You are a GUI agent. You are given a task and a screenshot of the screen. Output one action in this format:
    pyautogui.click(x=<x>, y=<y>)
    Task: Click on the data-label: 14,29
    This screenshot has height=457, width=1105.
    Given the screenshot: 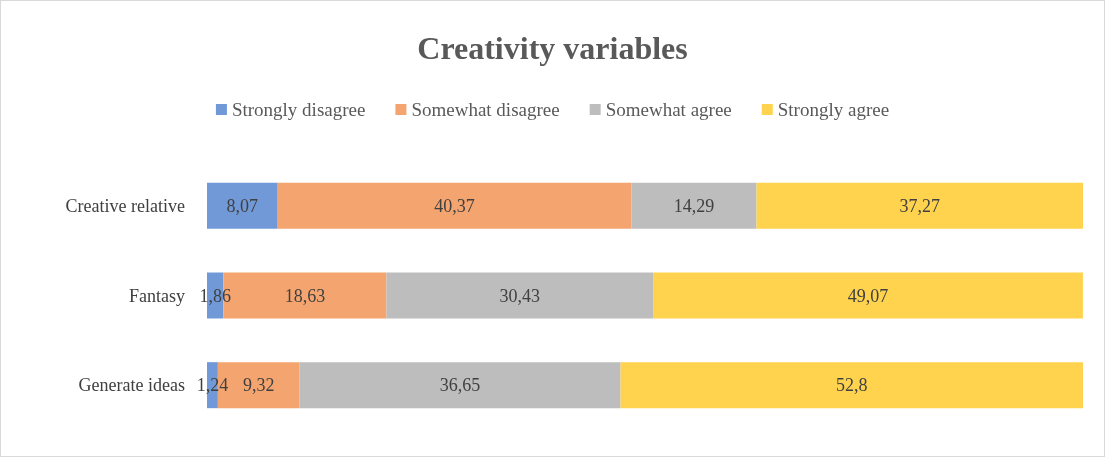 What is the action you would take?
    pyautogui.click(x=694, y=205)
    